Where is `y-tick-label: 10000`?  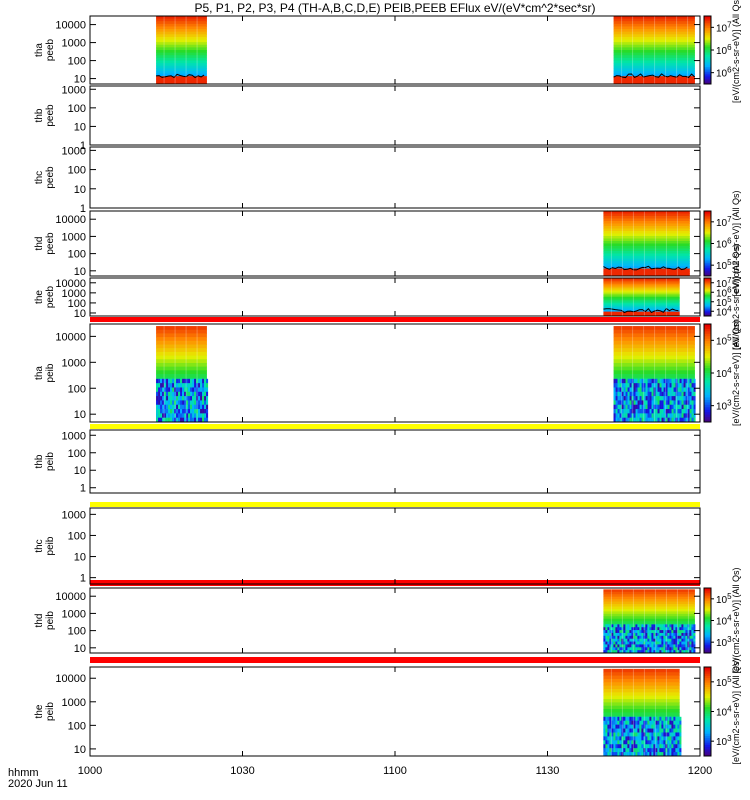
y-tick-label: 10000 is located at coordinates (70, 337).